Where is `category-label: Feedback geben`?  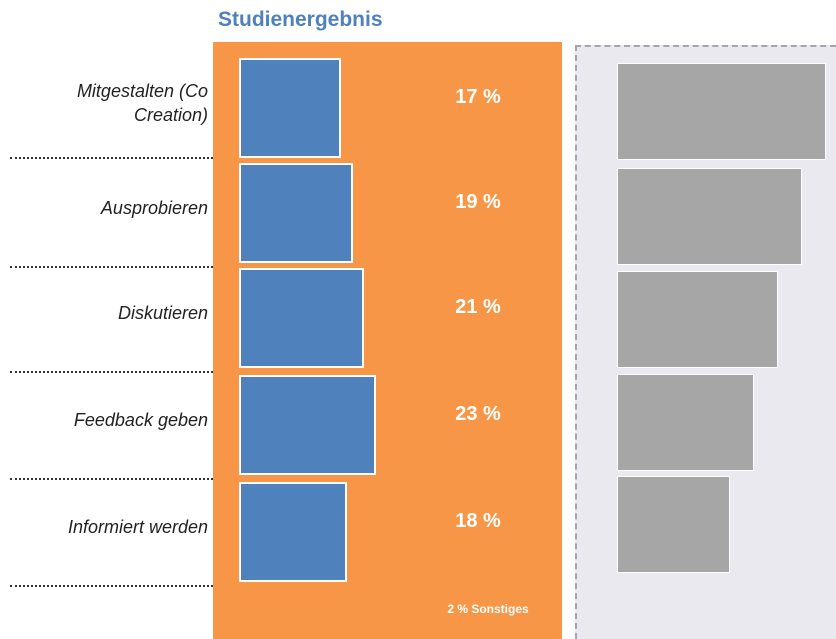
category-label: Feedback geben is located at coordinates (140, 420).